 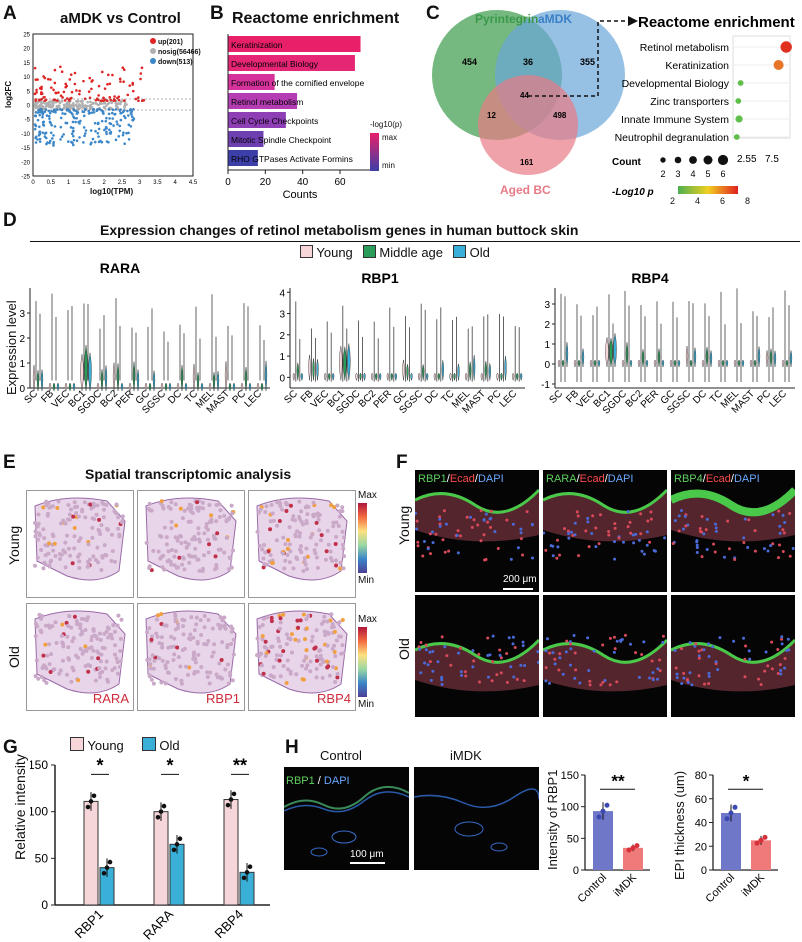 I want to click on legend-down: down(513), so click(x=175, y=63).